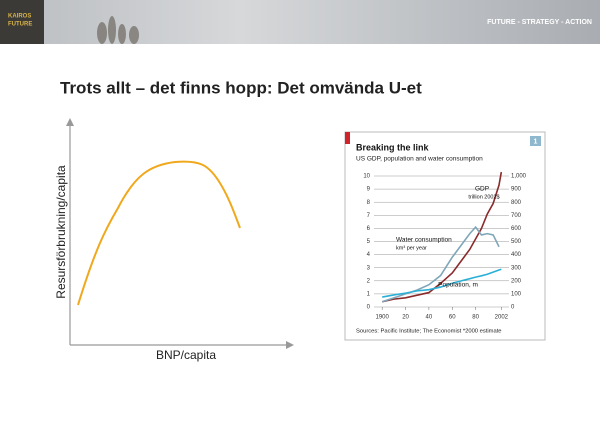 The width and height of the screenshot is (600, 422). Describe the element at coordinates (411, 248) in the screenshot. I see `series-unit: km³ per year` at that location.